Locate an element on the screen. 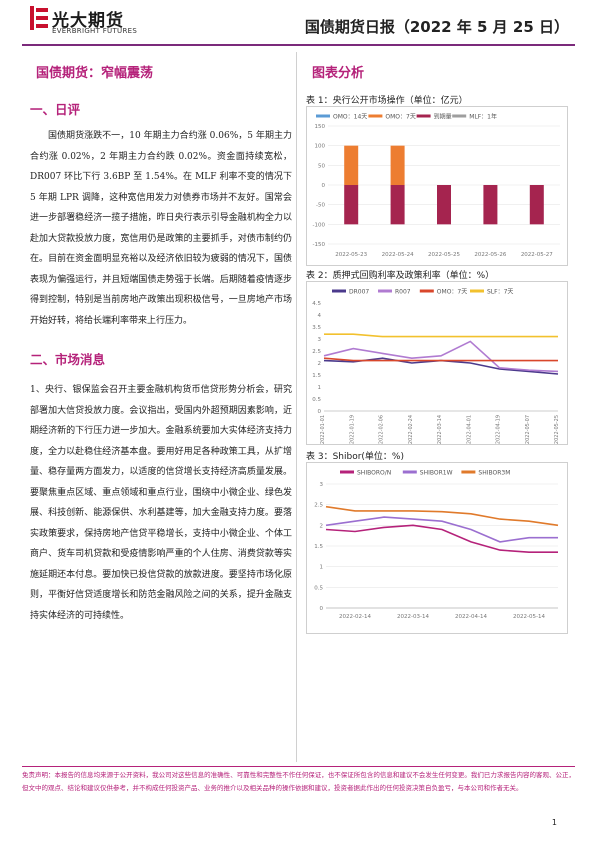 The height and width of the screenshot is (842, 595). chart3-title: 表 3：Shibor(单位：%) is located at coordinates (355, 457).